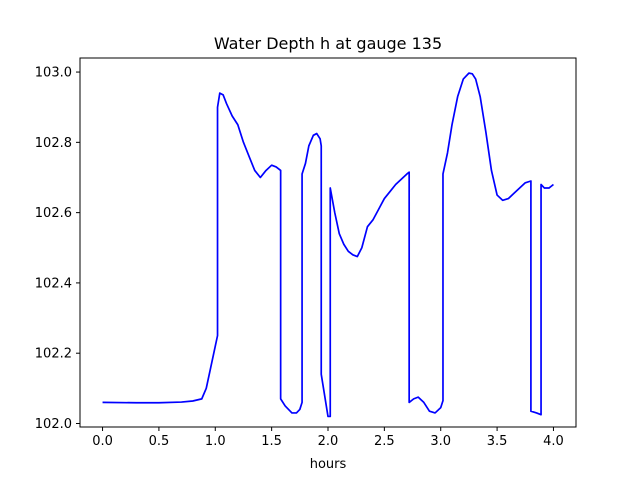 The width and height of the screenshot is (640, 480). What do you see at coordinates (102, 441) in the screenshot?
I see `x-tick-label: 0.0` at bounding box center [102, 441].